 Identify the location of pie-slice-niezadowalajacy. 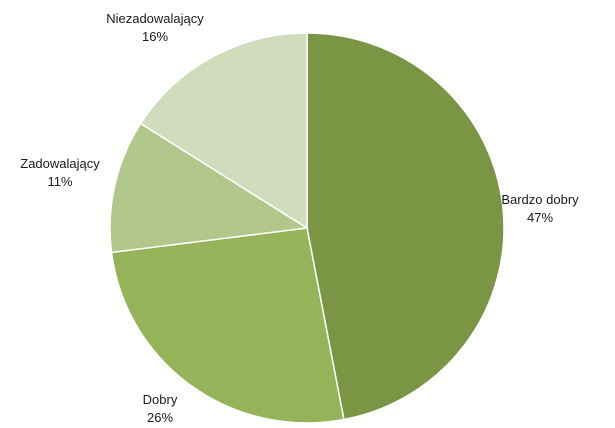
(223, 131).